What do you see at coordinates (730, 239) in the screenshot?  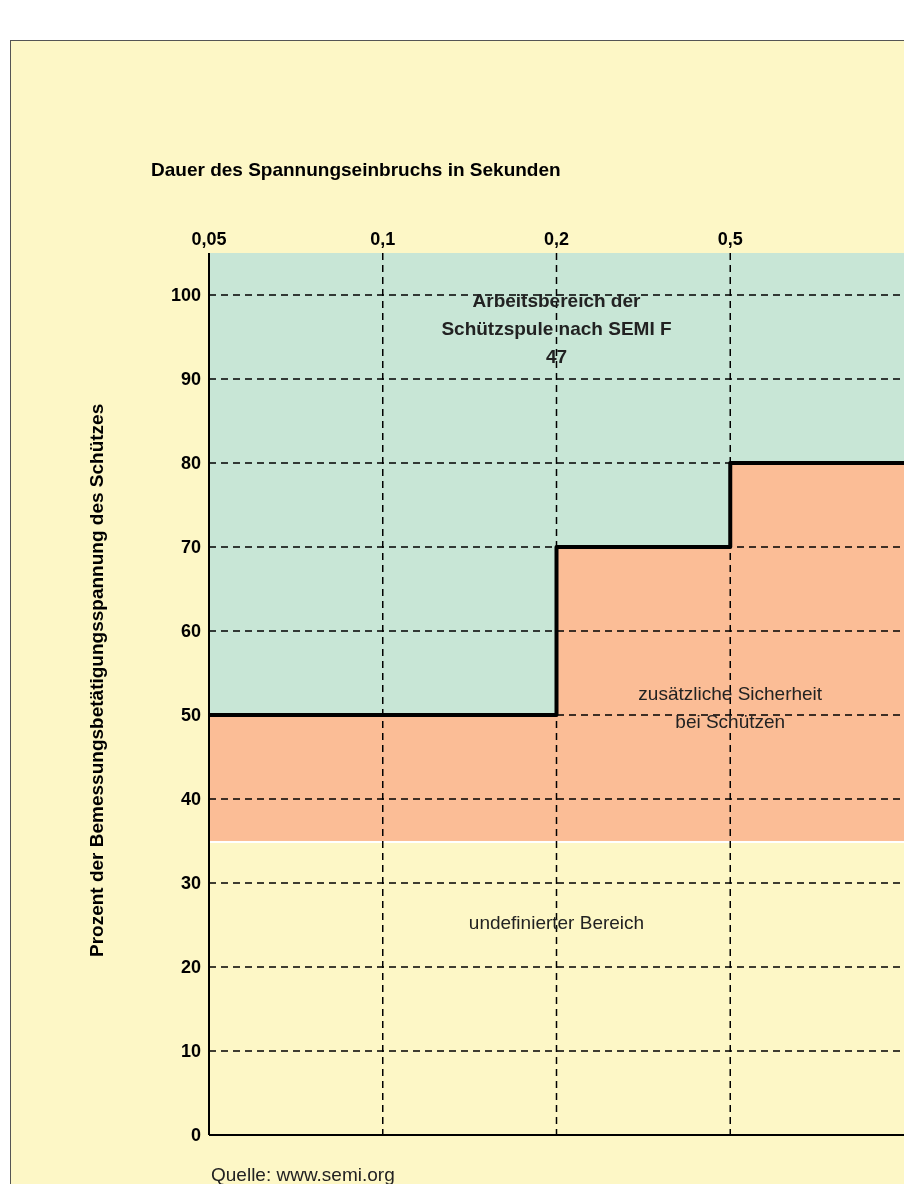 I see `x-tick-label: 0,5` at bounding box center [730, 239].